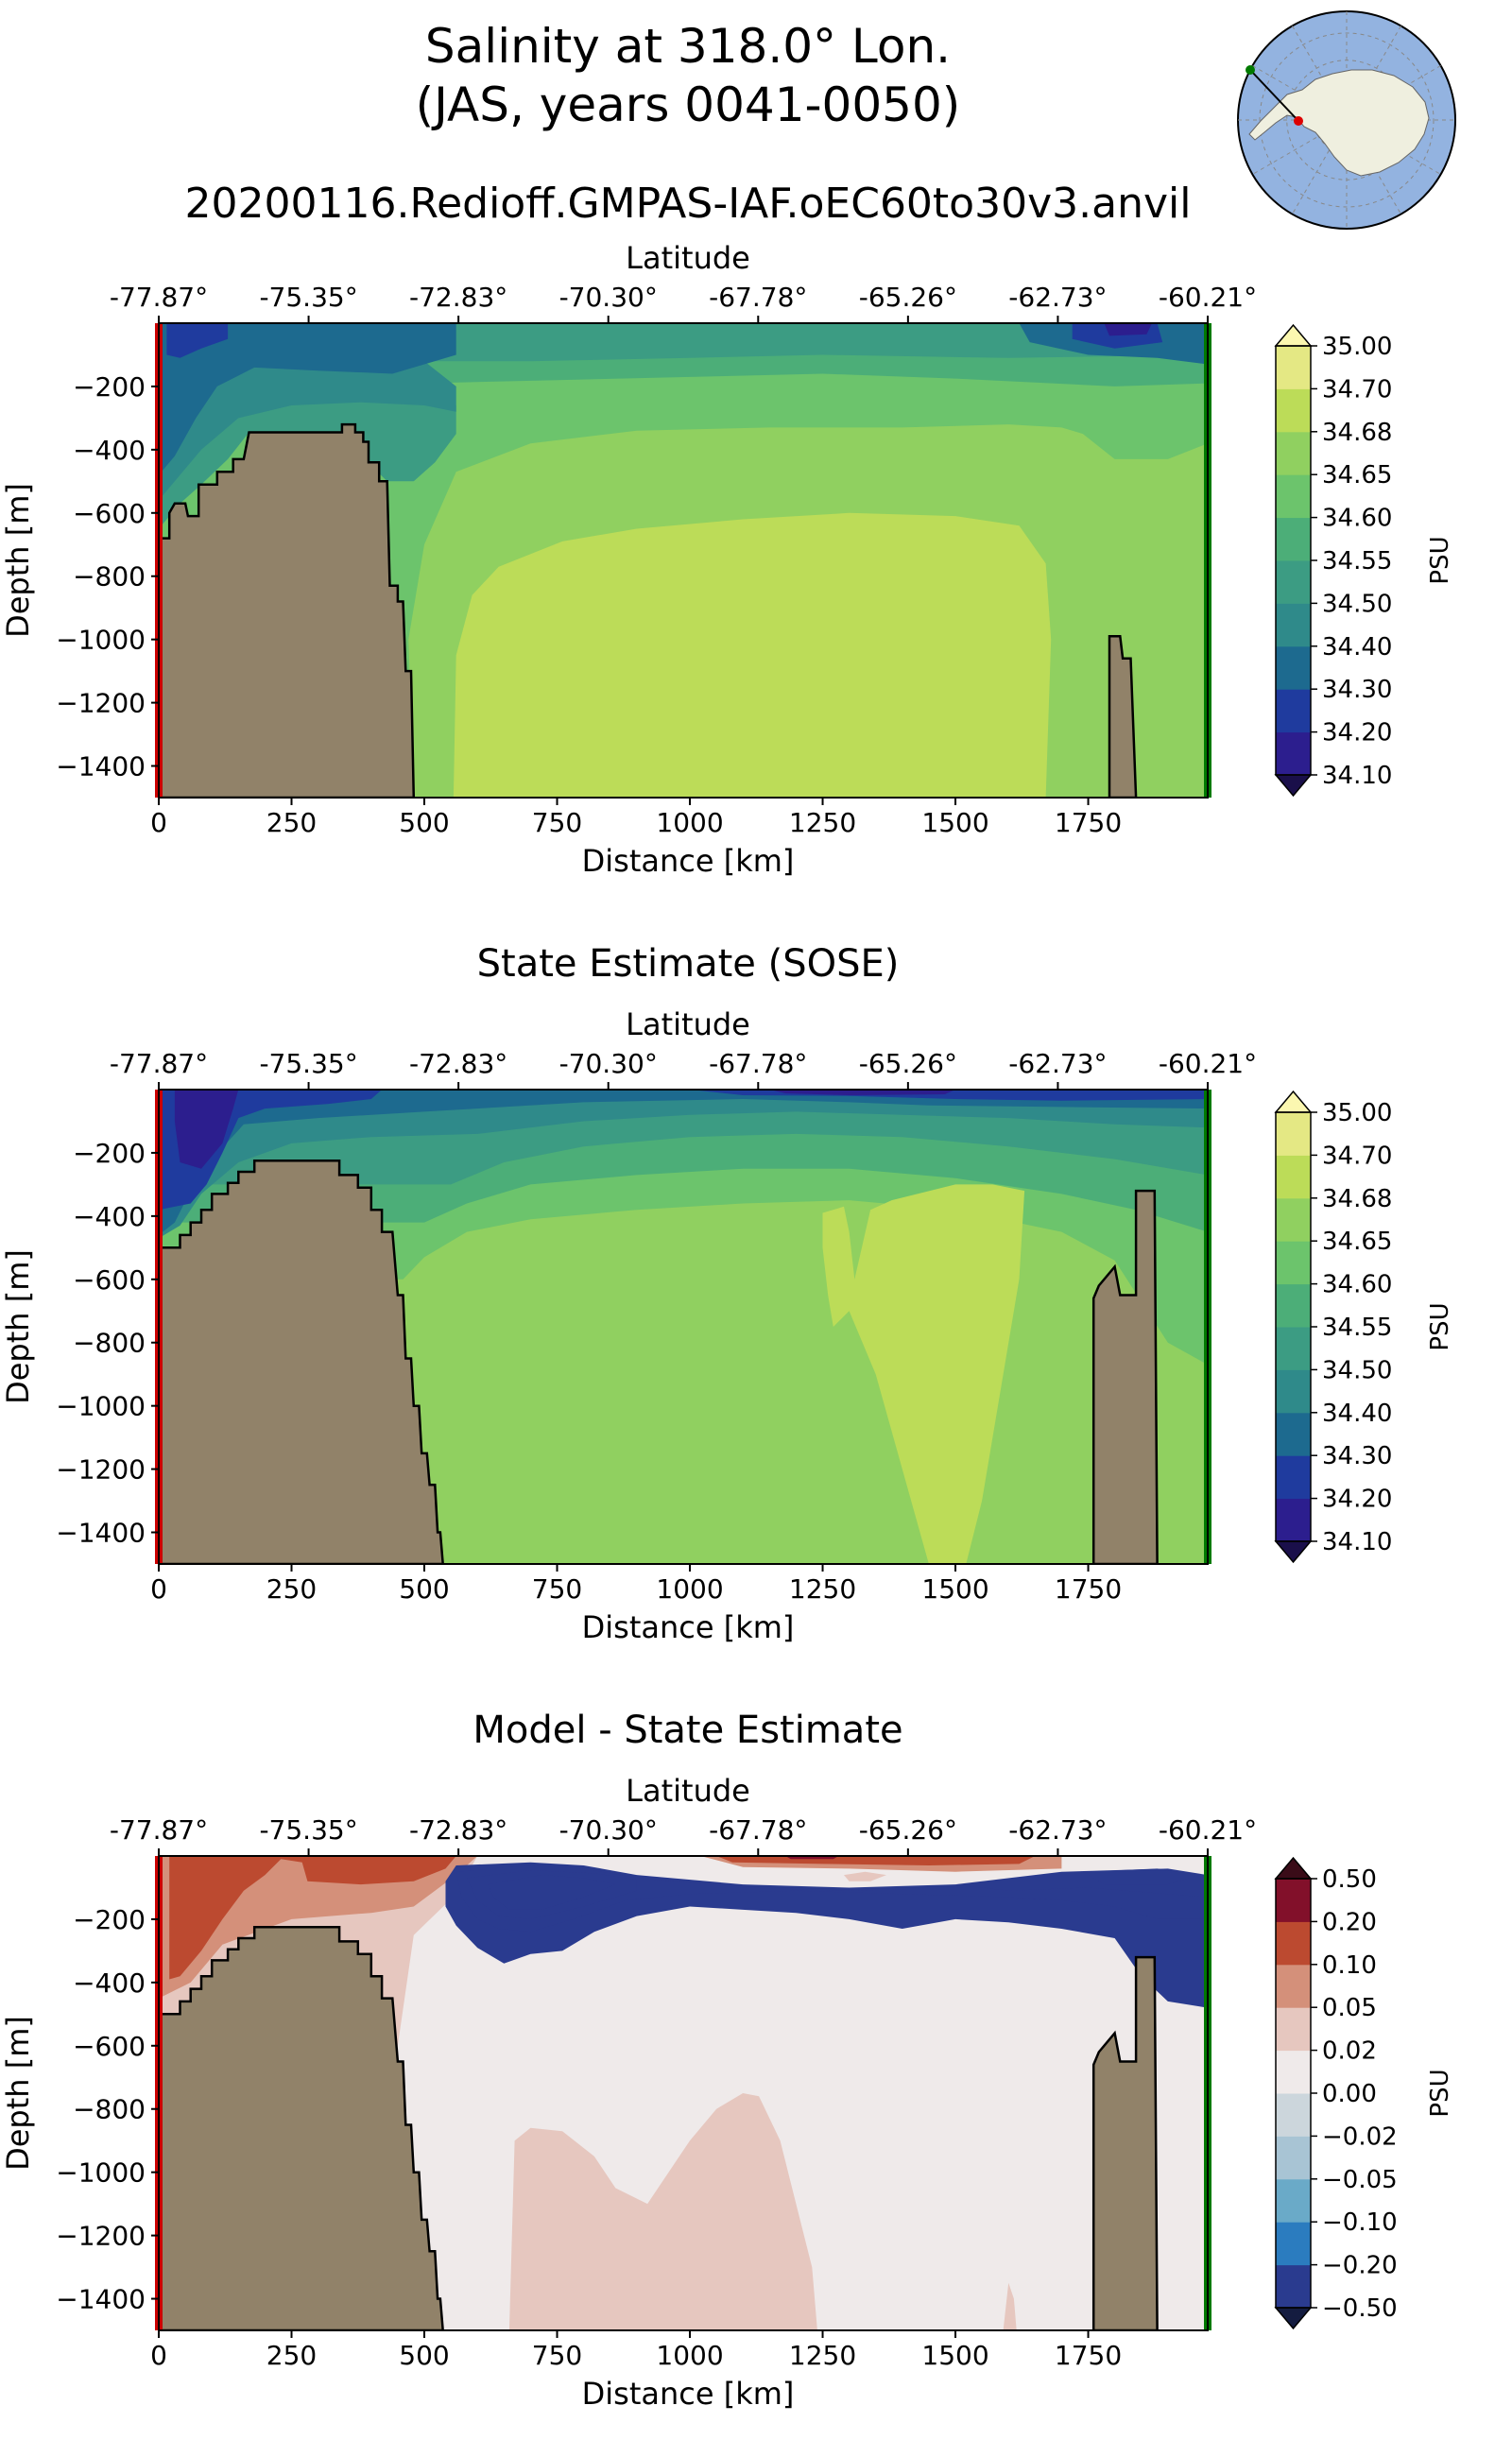  I want to click on lat-tick-label: -77.87°, so click(159, 1063).